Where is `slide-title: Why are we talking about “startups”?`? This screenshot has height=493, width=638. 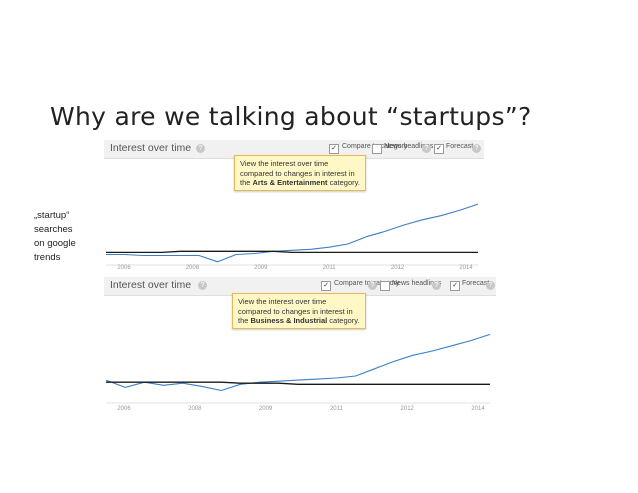 slide-title: Why are we talking about “startups”? is located at coordinates (291, 116).